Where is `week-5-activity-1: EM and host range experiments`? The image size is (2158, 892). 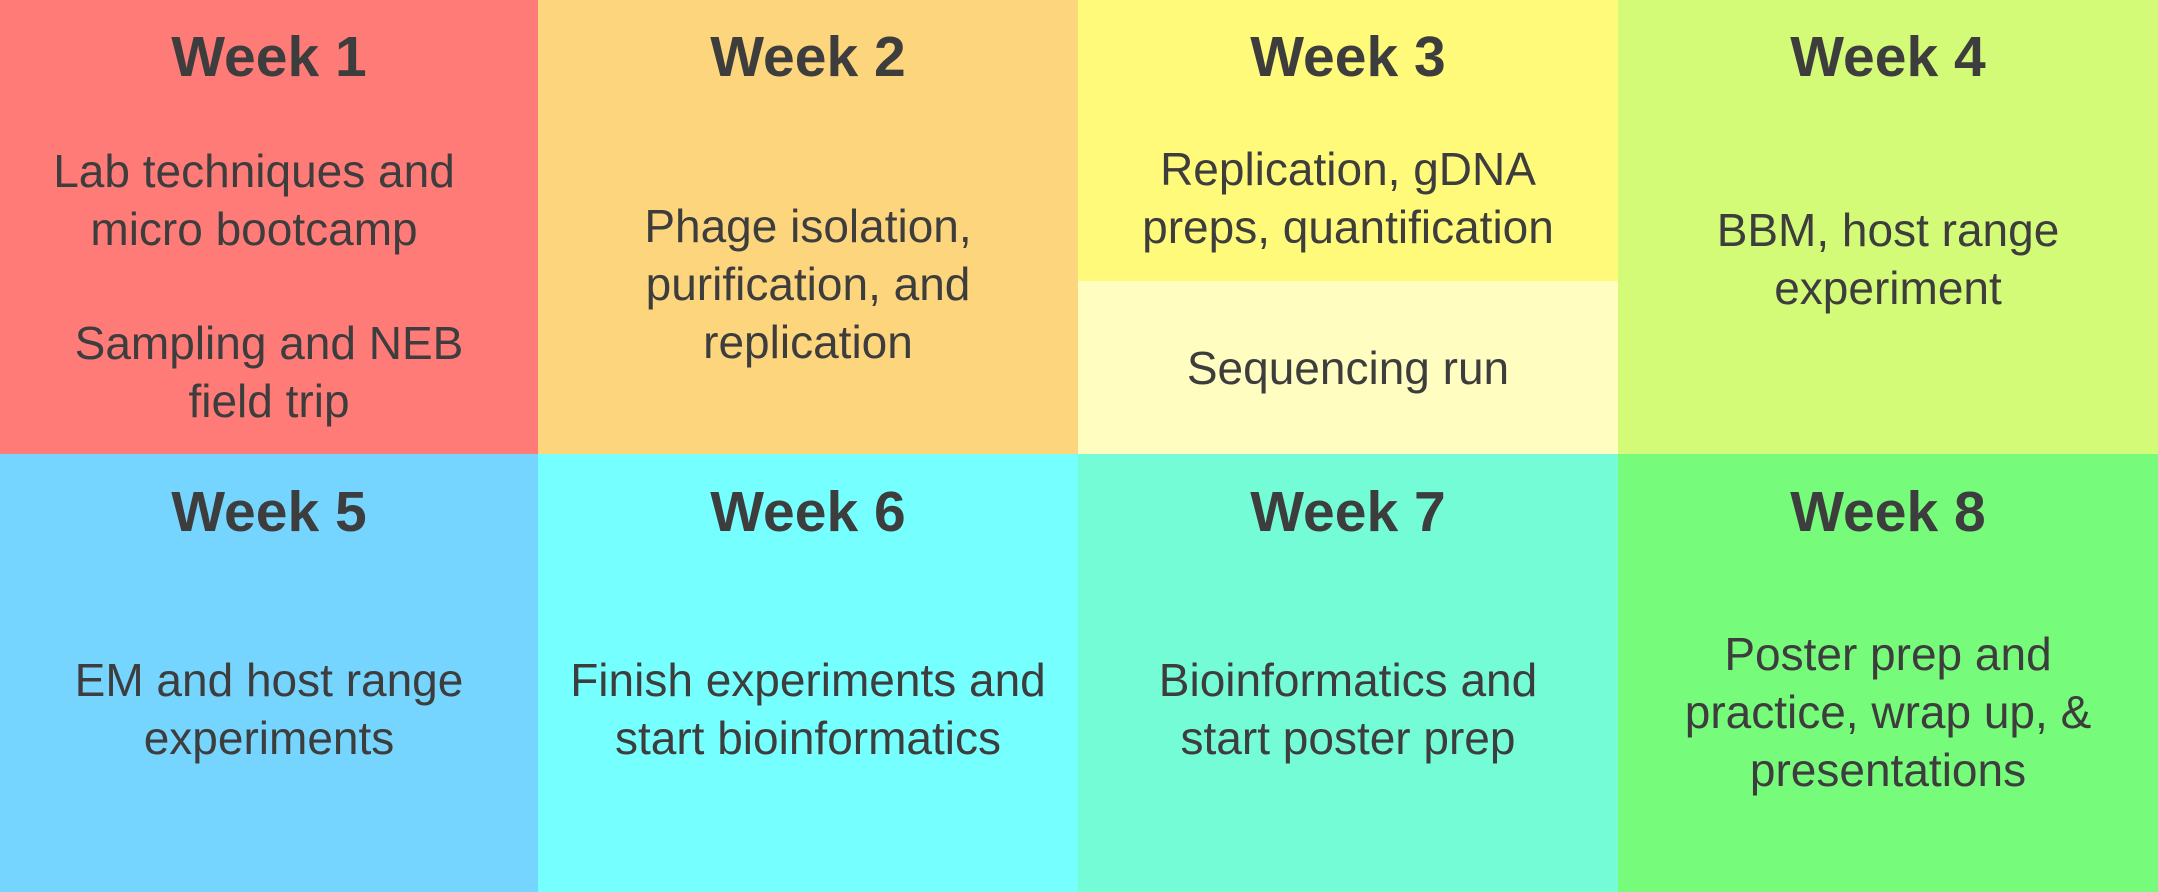 week-5-activity-1: EM and host range experiments is located at coordinates (269, 709).